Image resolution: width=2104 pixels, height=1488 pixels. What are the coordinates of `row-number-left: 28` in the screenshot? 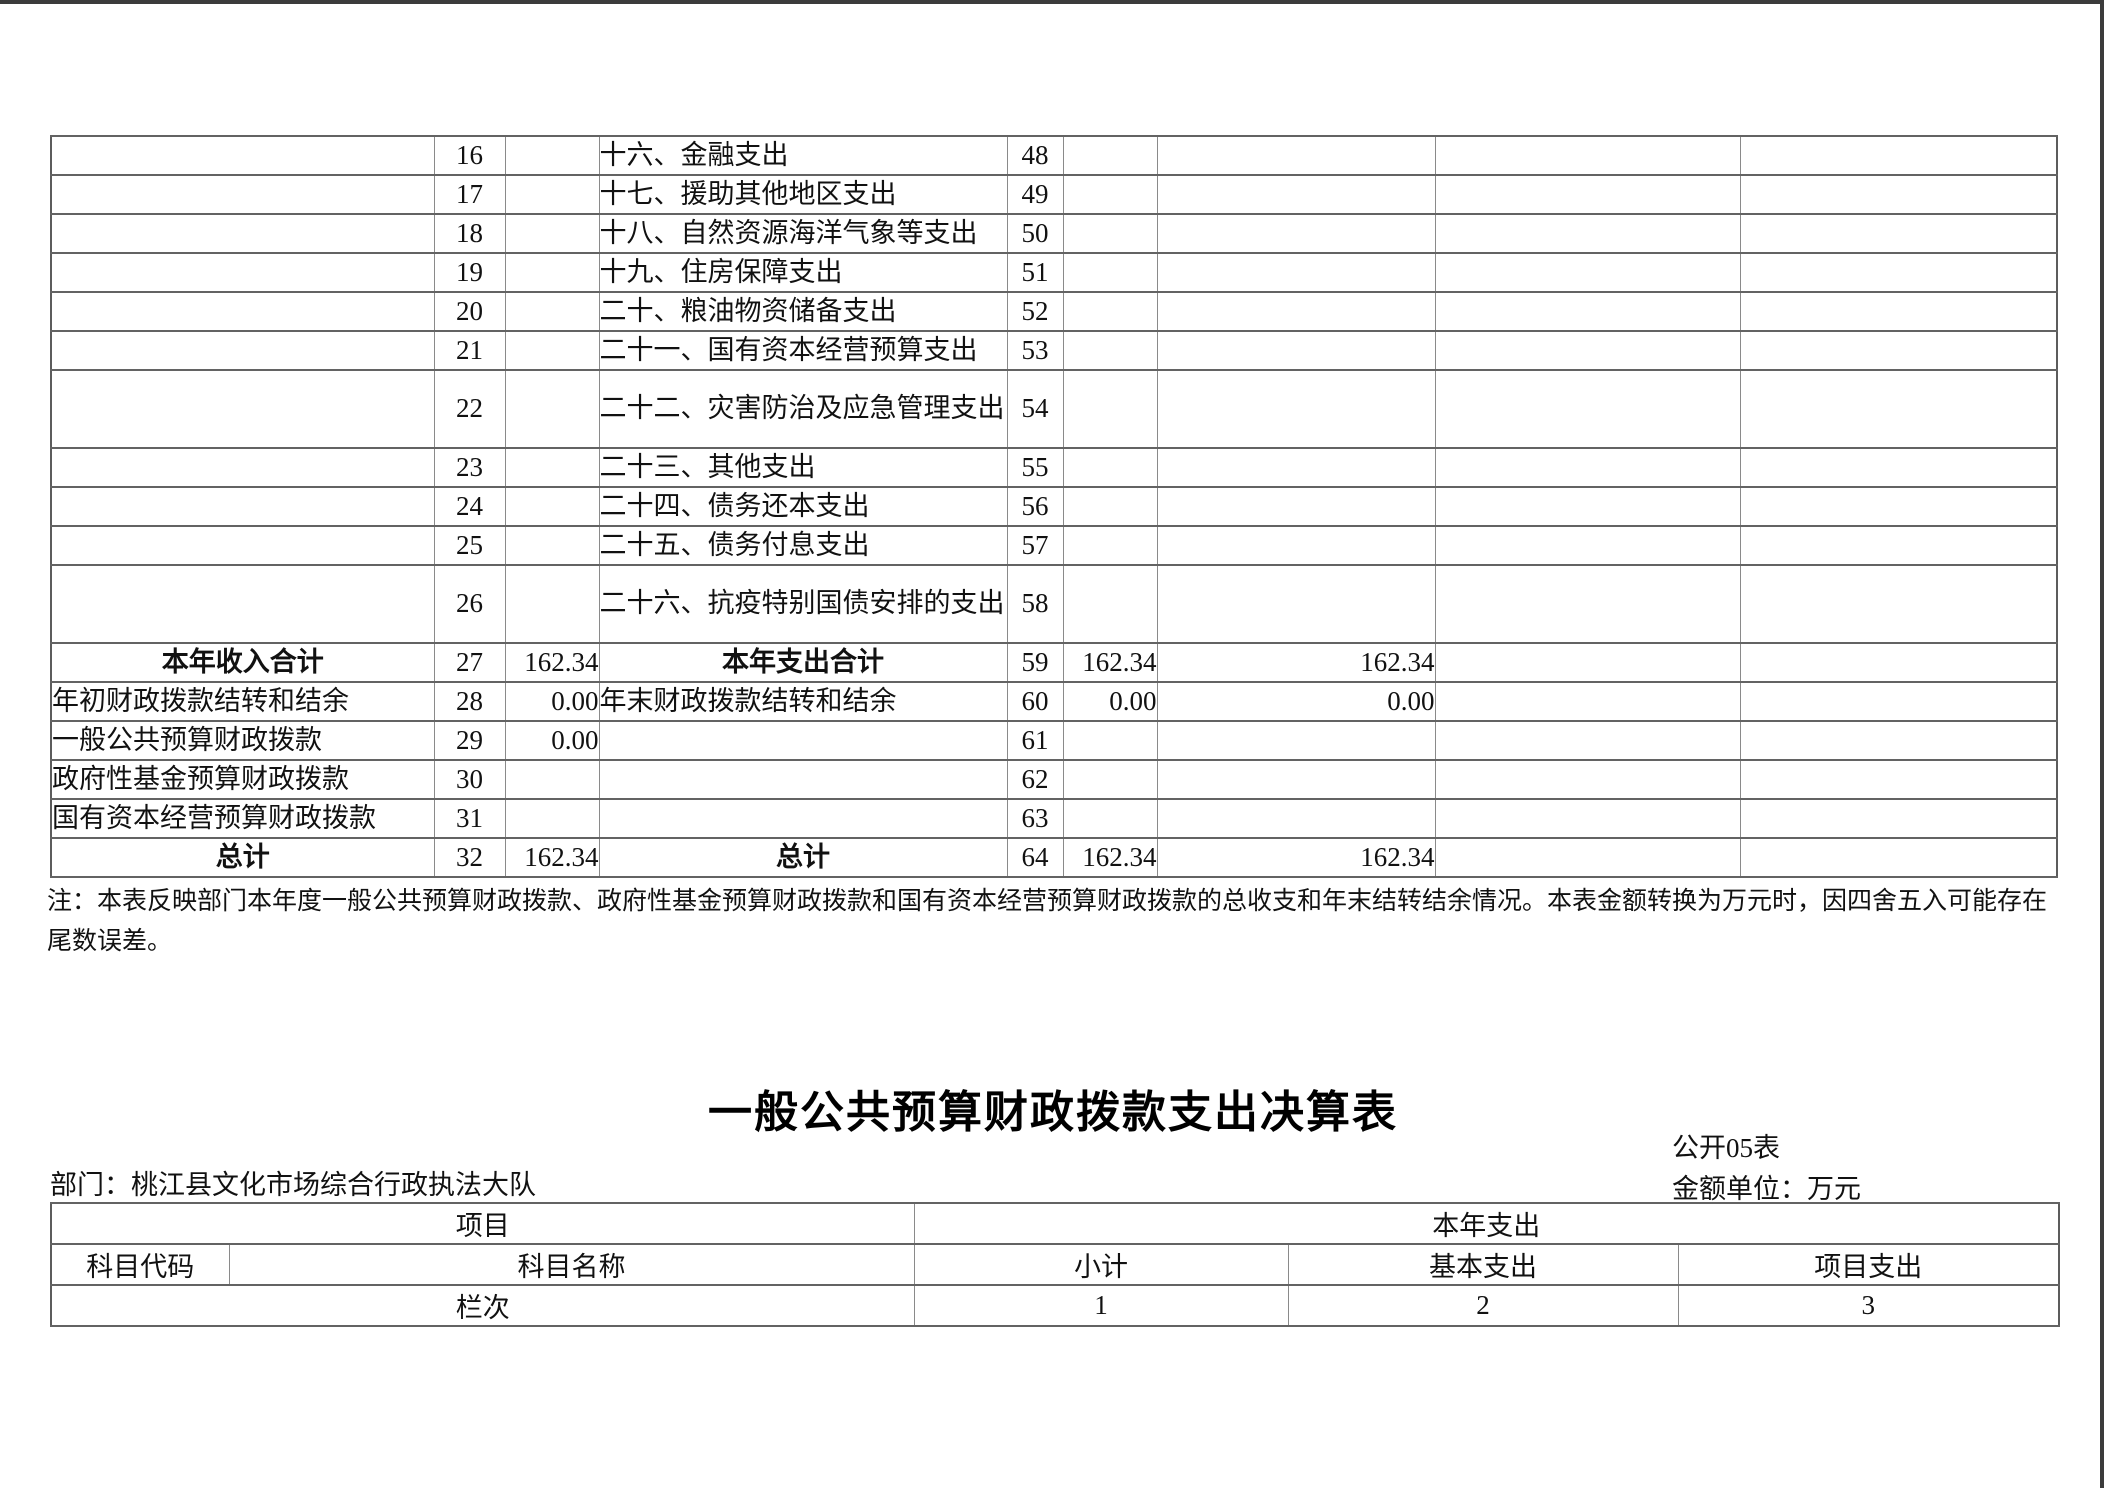 It's located at (469, 701).